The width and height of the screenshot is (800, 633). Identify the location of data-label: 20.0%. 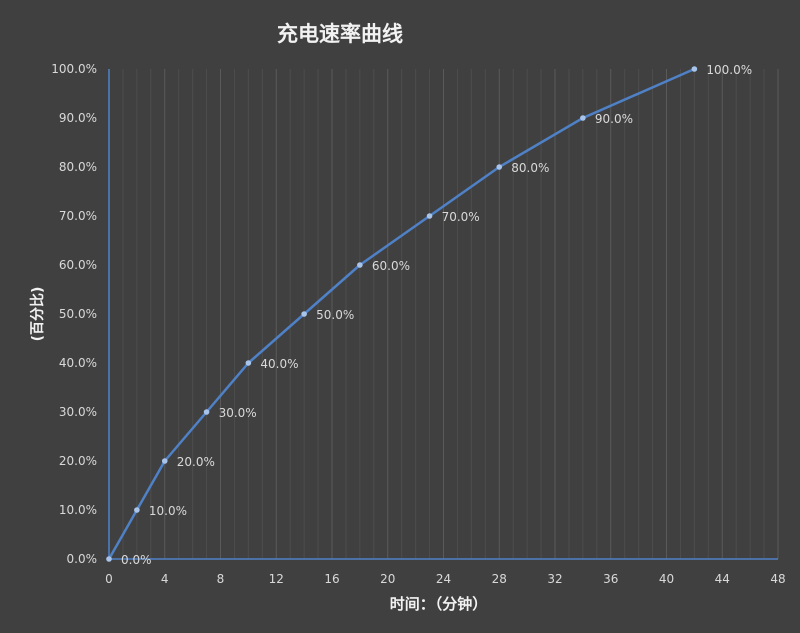
(196, 462).